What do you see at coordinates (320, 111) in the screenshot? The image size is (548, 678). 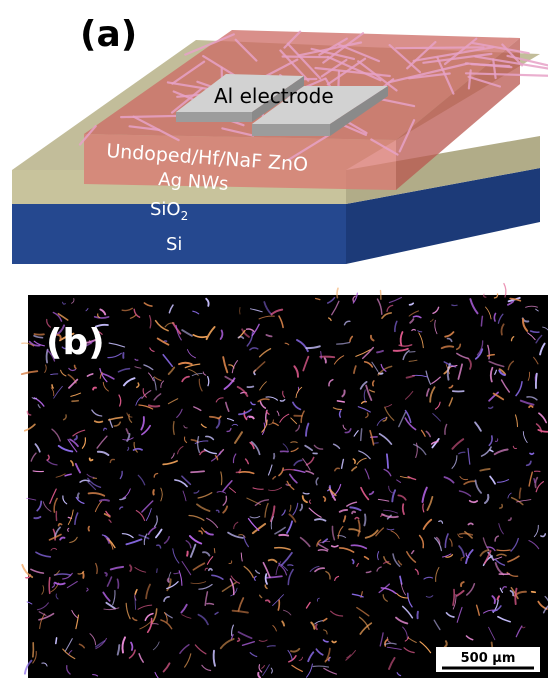 I see `al-electrode-right` at bounding box center [320, 111].